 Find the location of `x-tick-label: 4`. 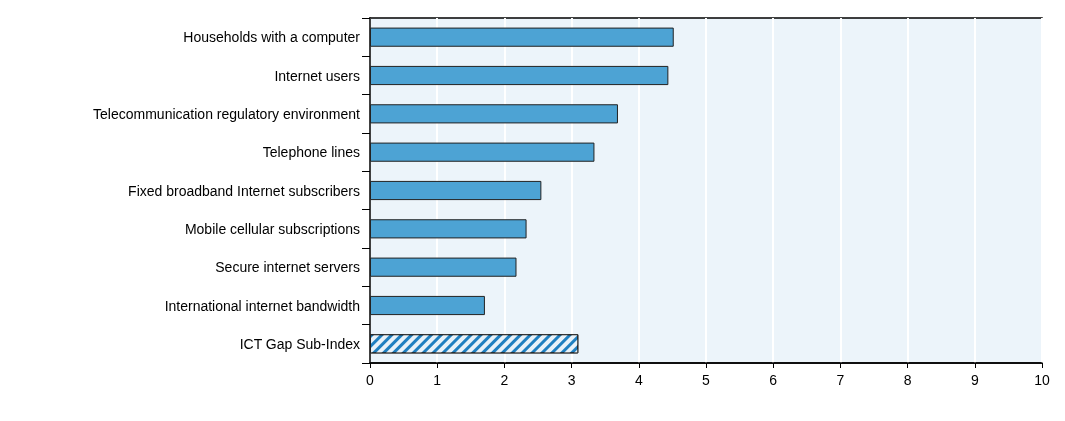

x-tick-label: 4 is located at coordinates (638, 380).